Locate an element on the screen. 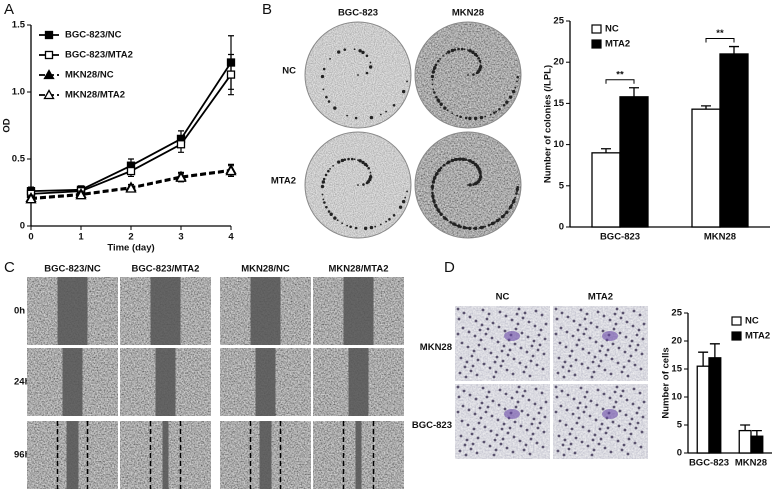 The image size is (778, 492). significance-bracket is located at coordinates (720, 40).